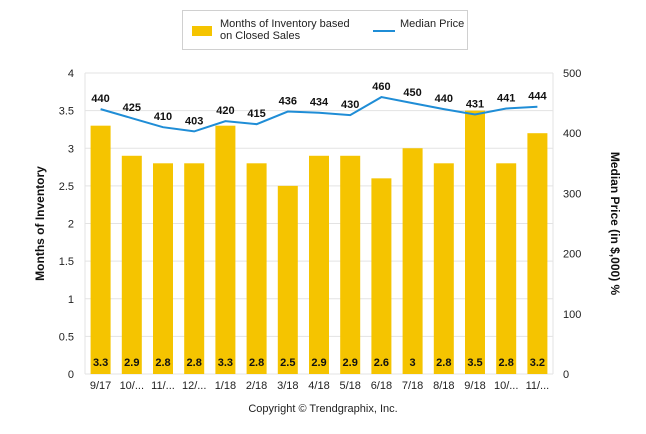 The image size is (646, 434). What do you see at coordinates (132, 108) in the screenshot?
I see `line-value-label: 425` at bounding box center [132, 108].